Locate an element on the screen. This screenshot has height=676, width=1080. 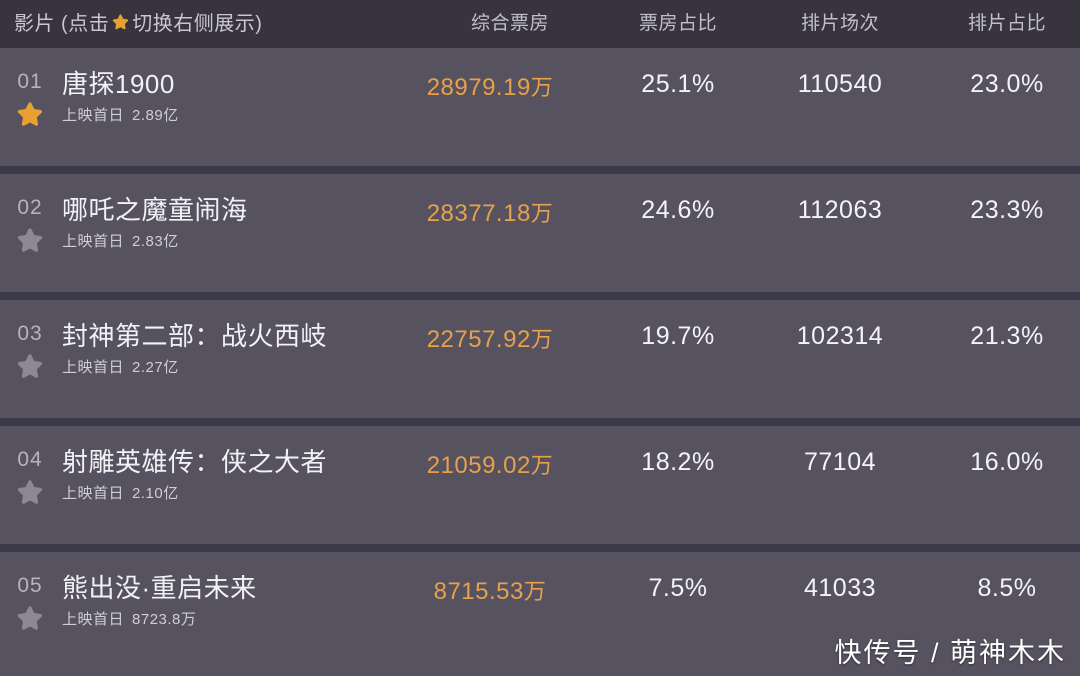
cell-gross: 22757.92万 is located at coordinates (490, 338).